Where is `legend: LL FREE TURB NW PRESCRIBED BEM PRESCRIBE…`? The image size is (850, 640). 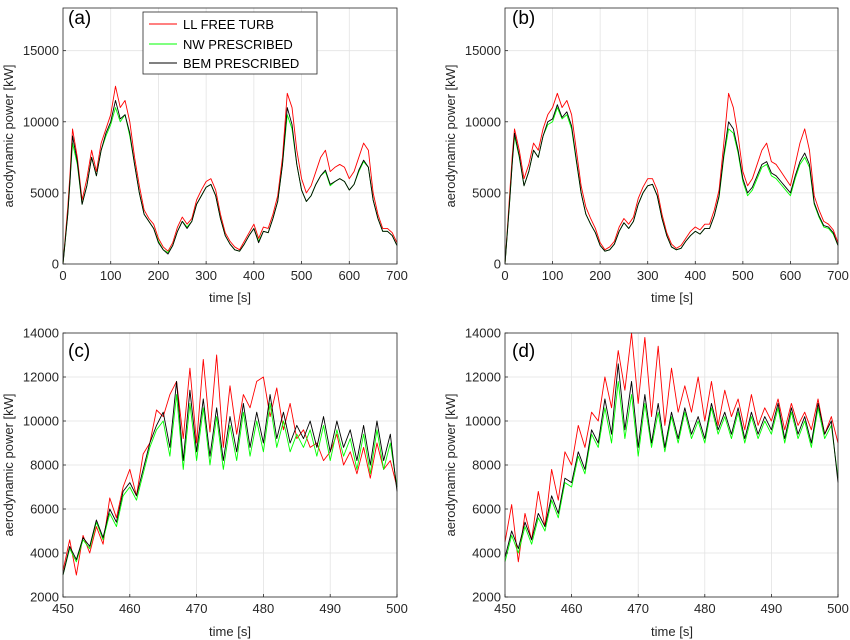
legend: LL FREE TURB NW PRESCRIBED BEM PRESCRIBE… is located at coordinates (230, 43).